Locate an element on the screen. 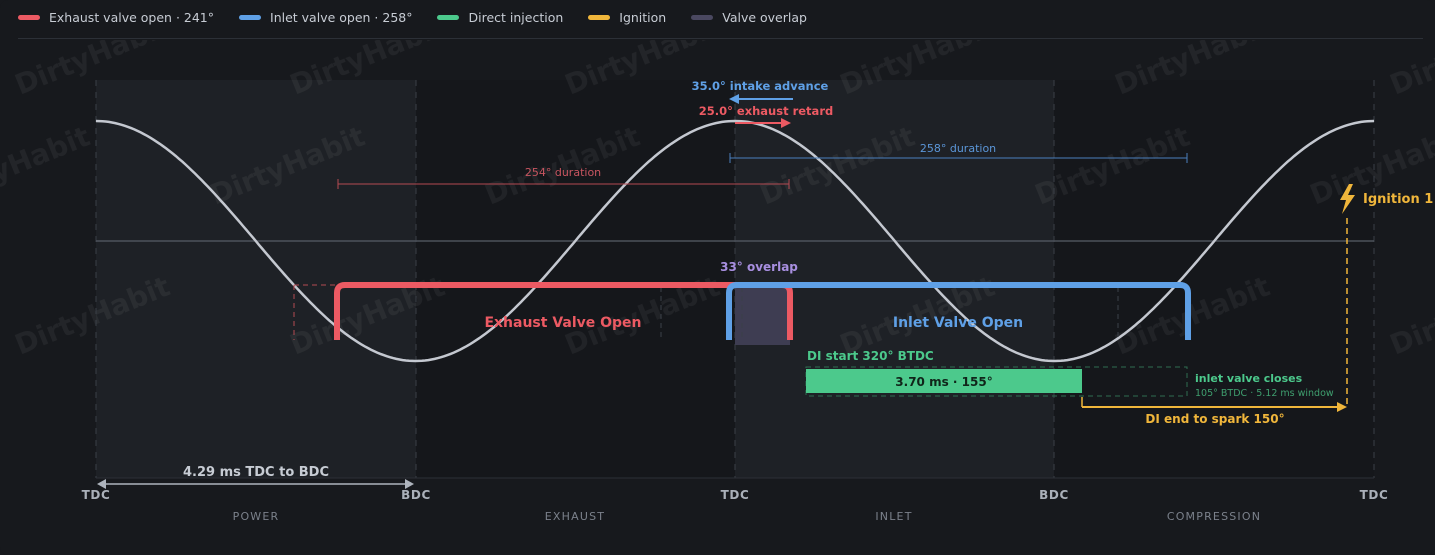 The height and width of the screenshot is (555, 1435). injection-pulse-bar is located at coordinates (944, 381).